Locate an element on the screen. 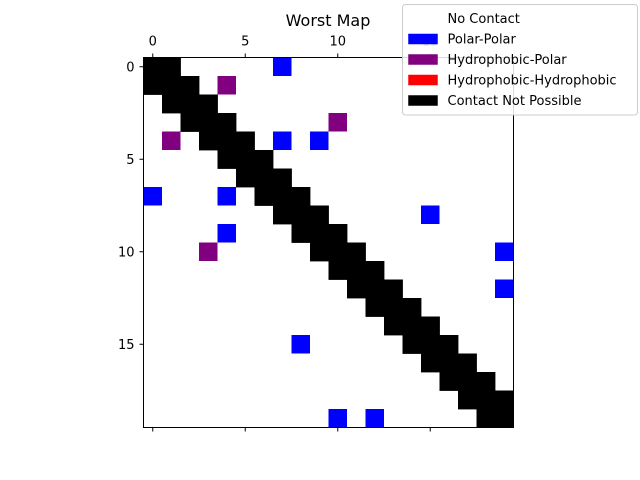  y-tick-label: 10 is located at coordinates (126, 252).